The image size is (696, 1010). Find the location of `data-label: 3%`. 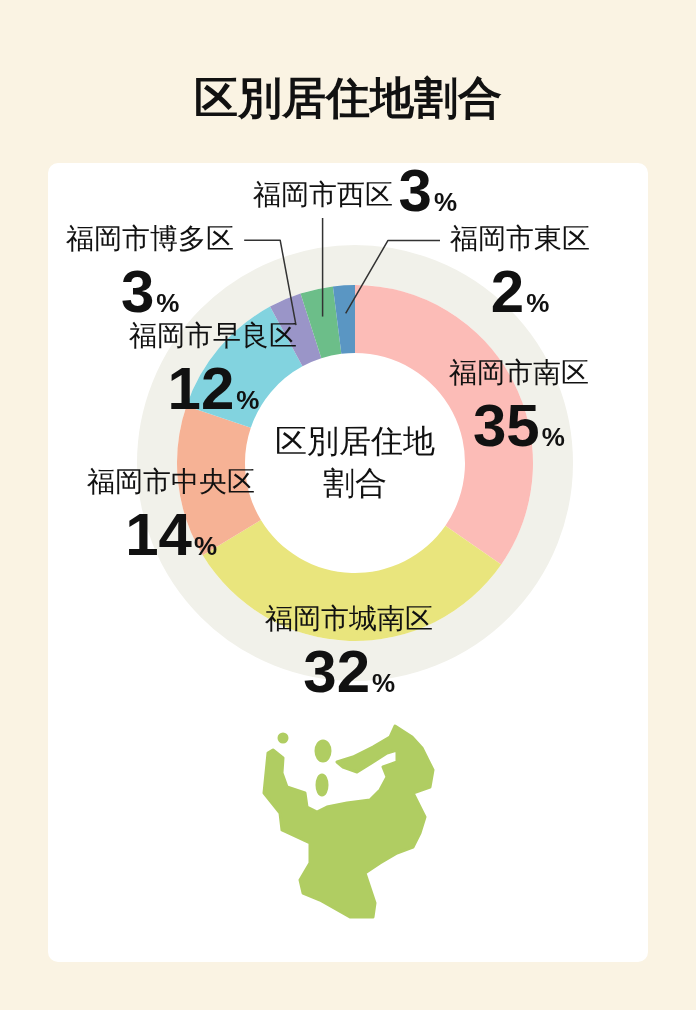

data-label: 3% is located at coordinates (428, 190).